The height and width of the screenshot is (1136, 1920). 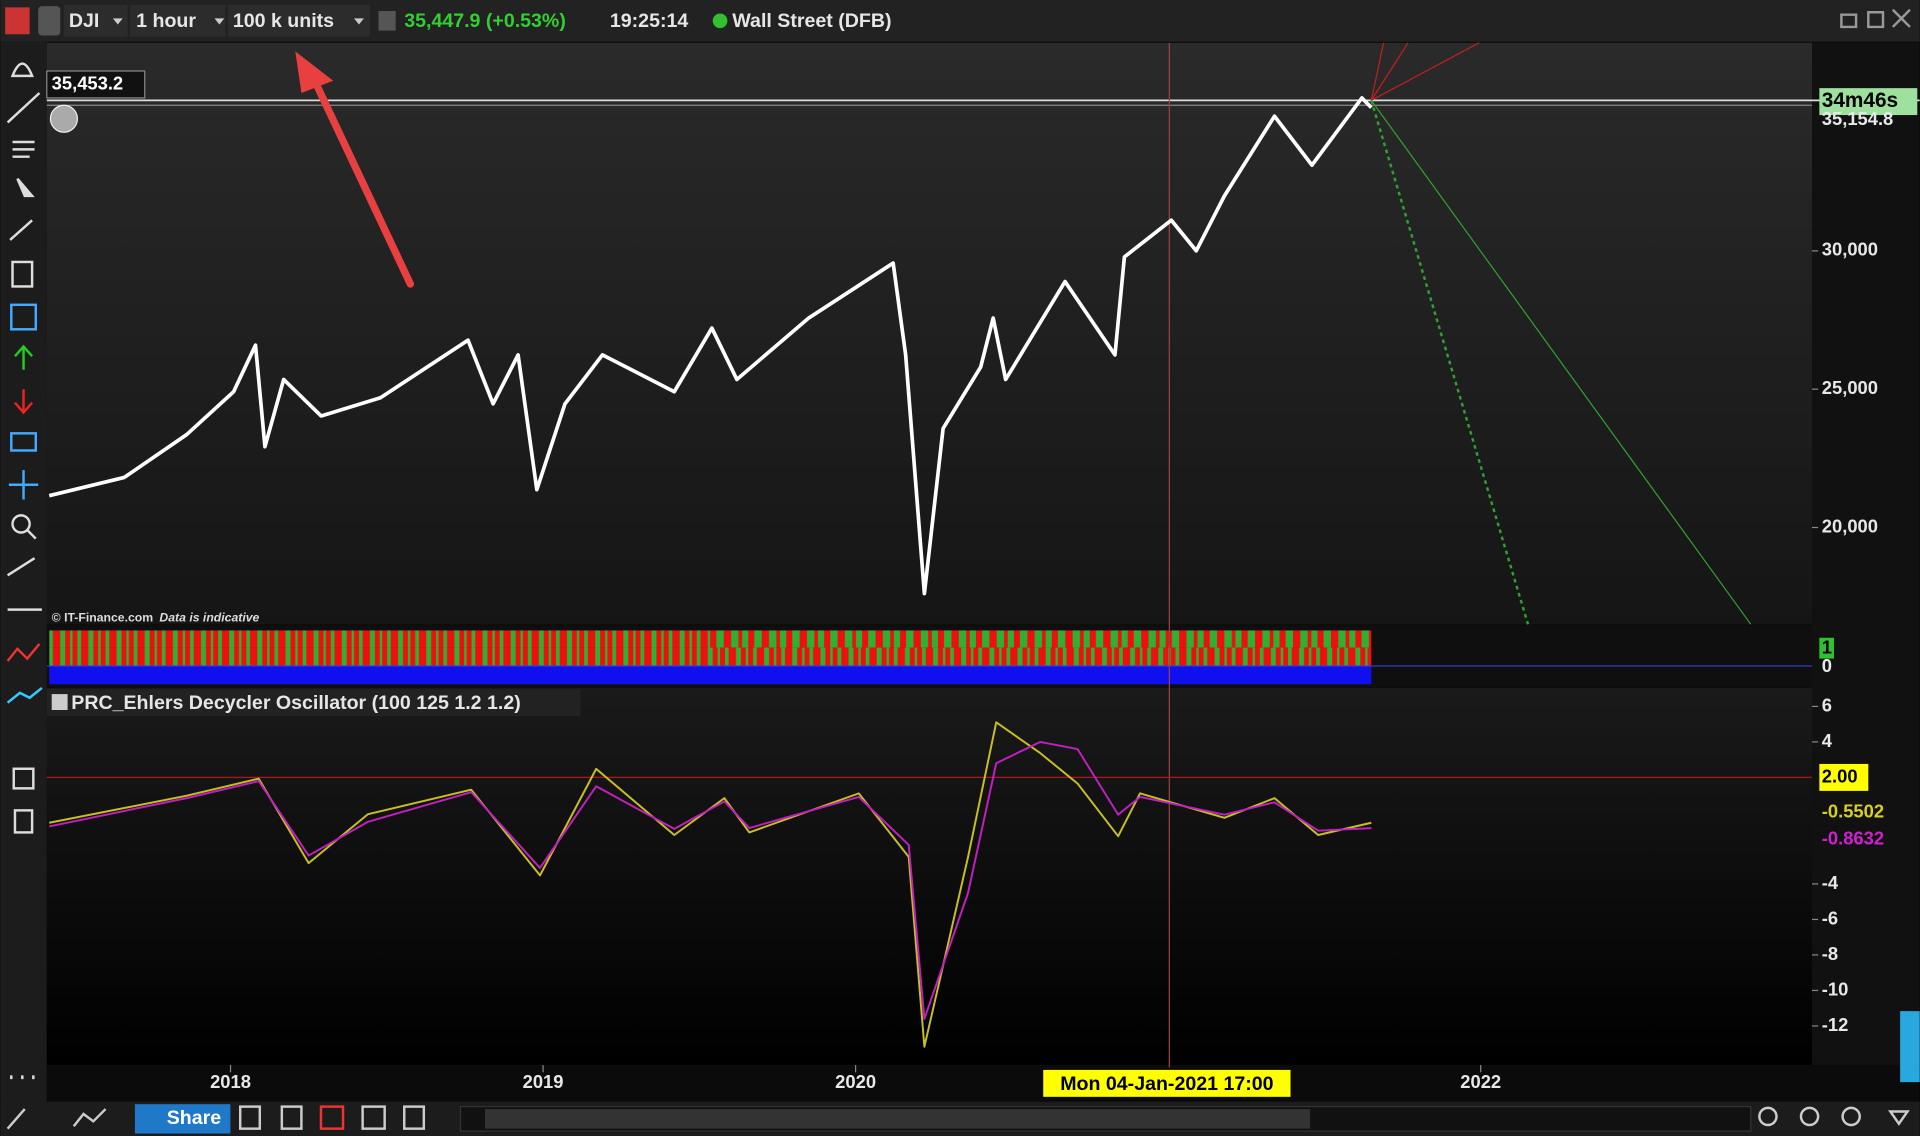 What do you see at coordinates (1857, 118) in the screenshot?
I see `bid-label: 35,154.8` at bounding box center [1857, 118].